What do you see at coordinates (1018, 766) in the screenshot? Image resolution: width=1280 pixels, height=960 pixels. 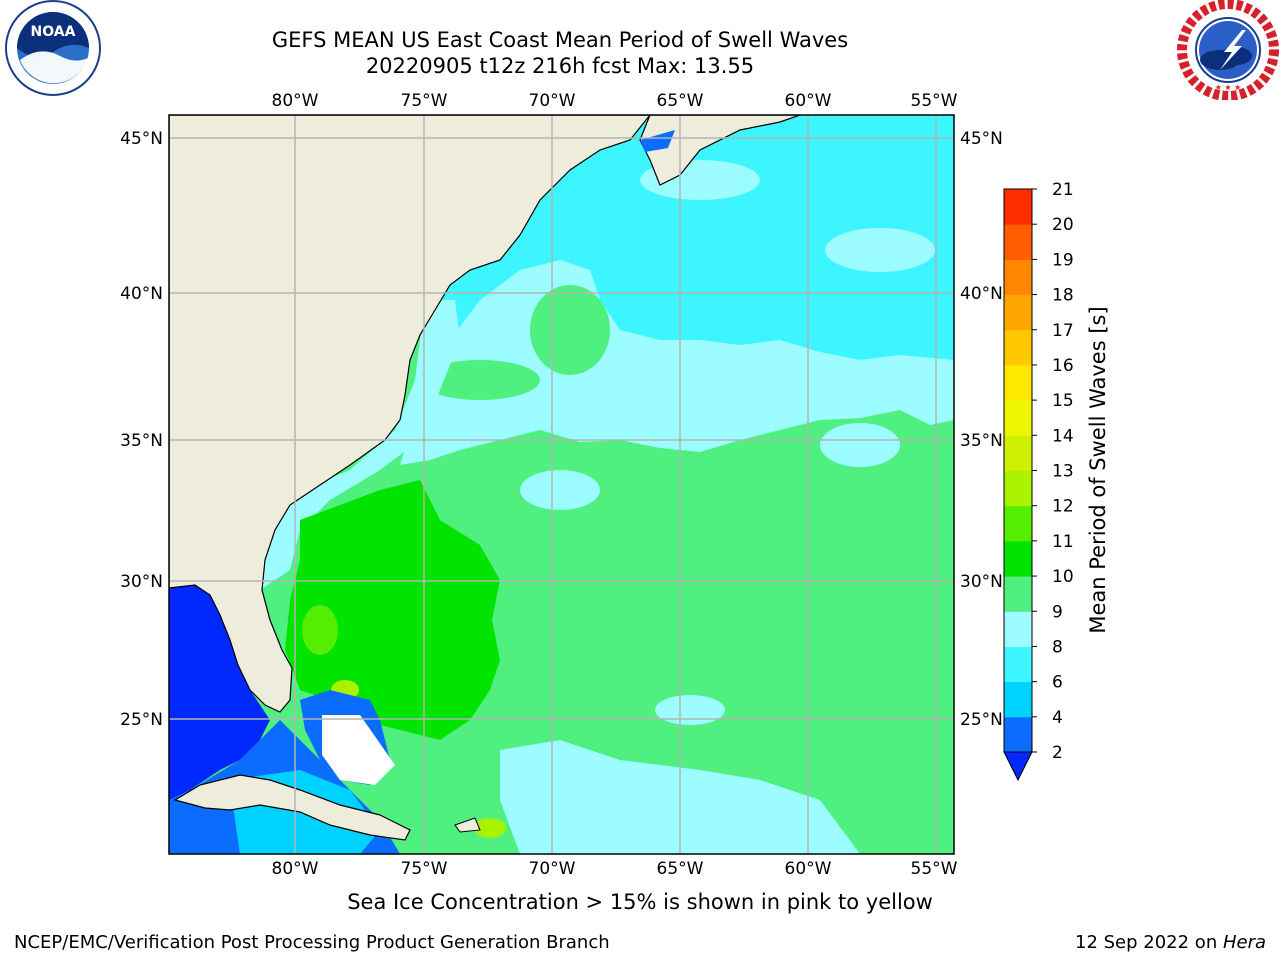 I see `colorbar-under-arrow` at bounding box center [1018, 766].